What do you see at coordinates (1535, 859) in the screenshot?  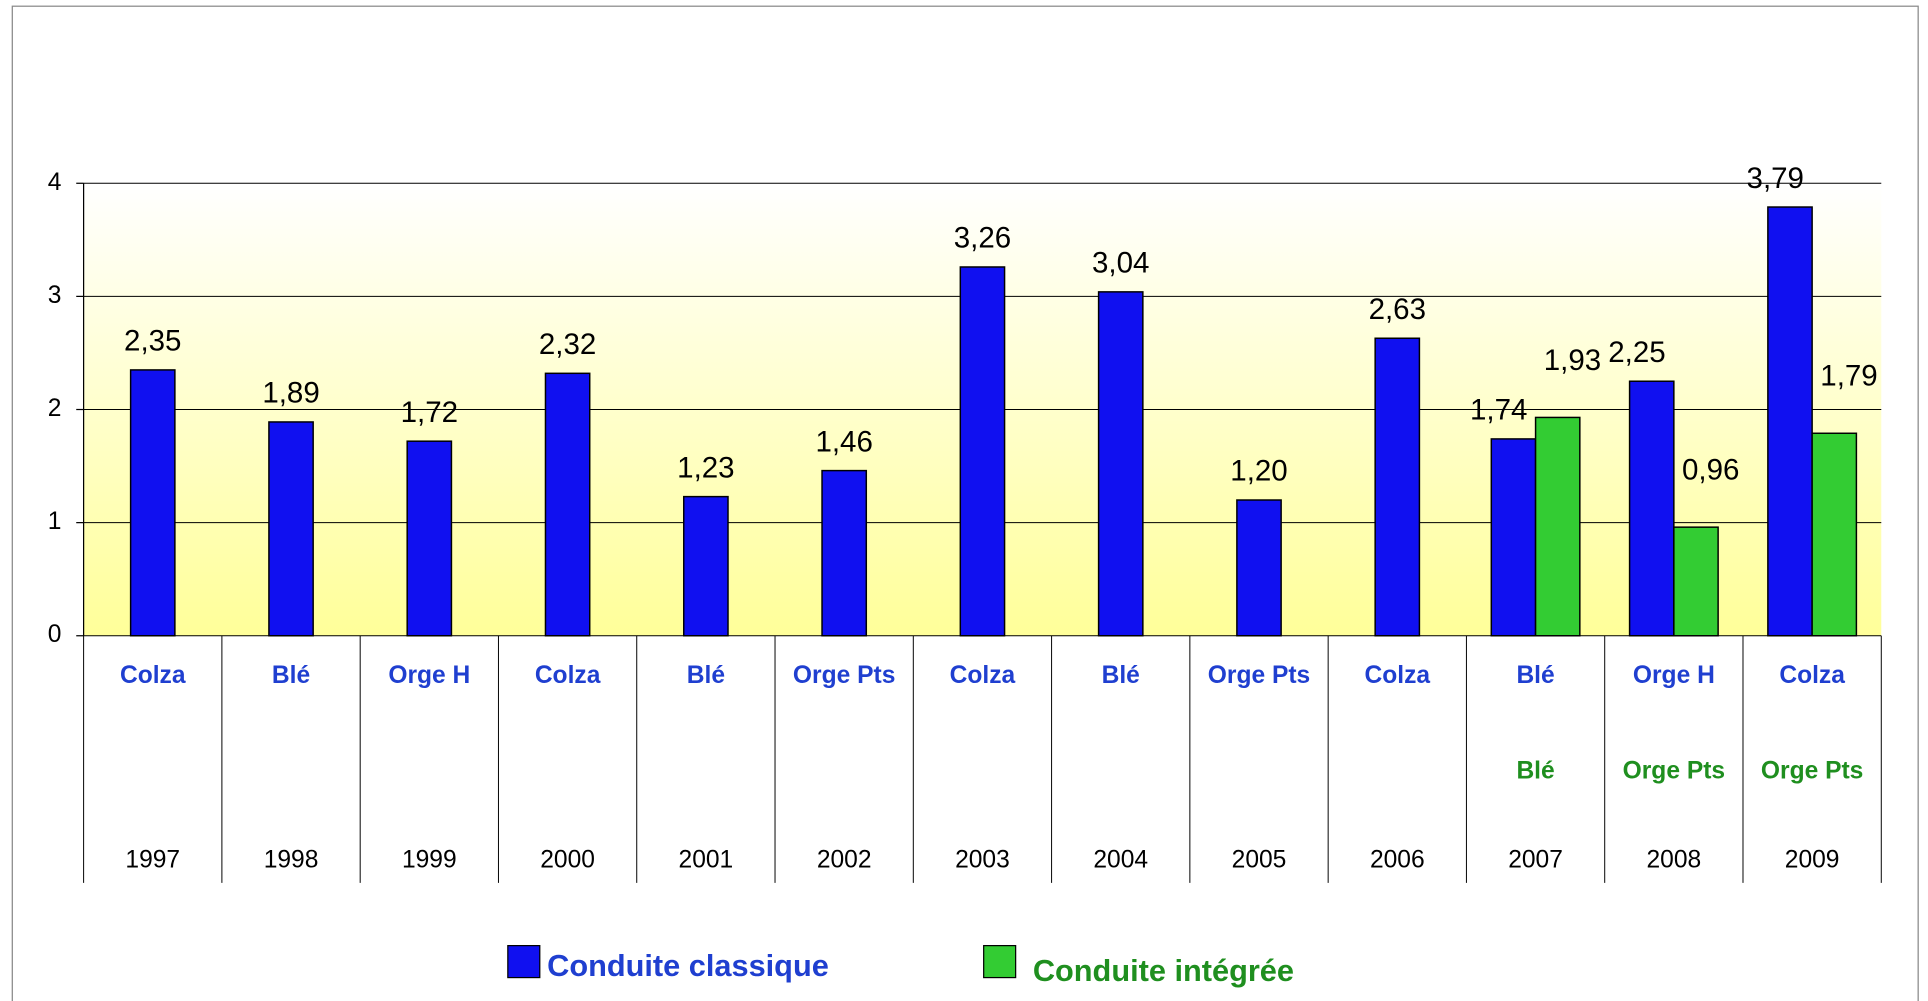 I see `x-tick-label: 2007` at bounding box center [1535, 859].